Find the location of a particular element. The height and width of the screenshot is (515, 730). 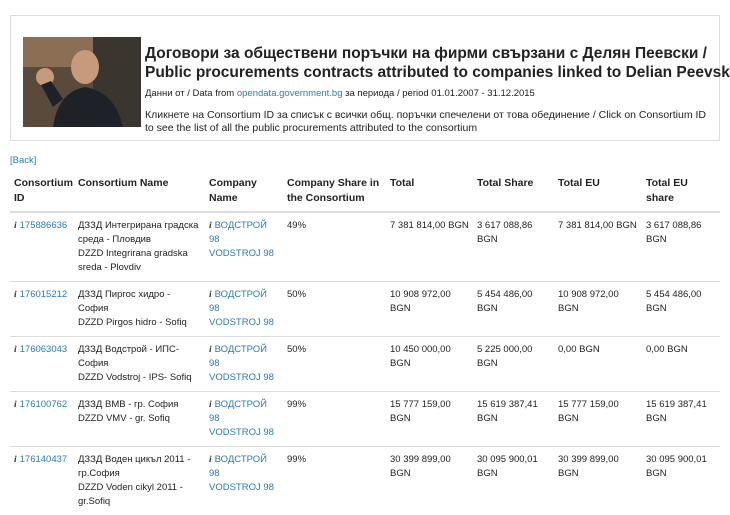

cell: 5 225 000,00 BGN is located at coordinates (513, 364).